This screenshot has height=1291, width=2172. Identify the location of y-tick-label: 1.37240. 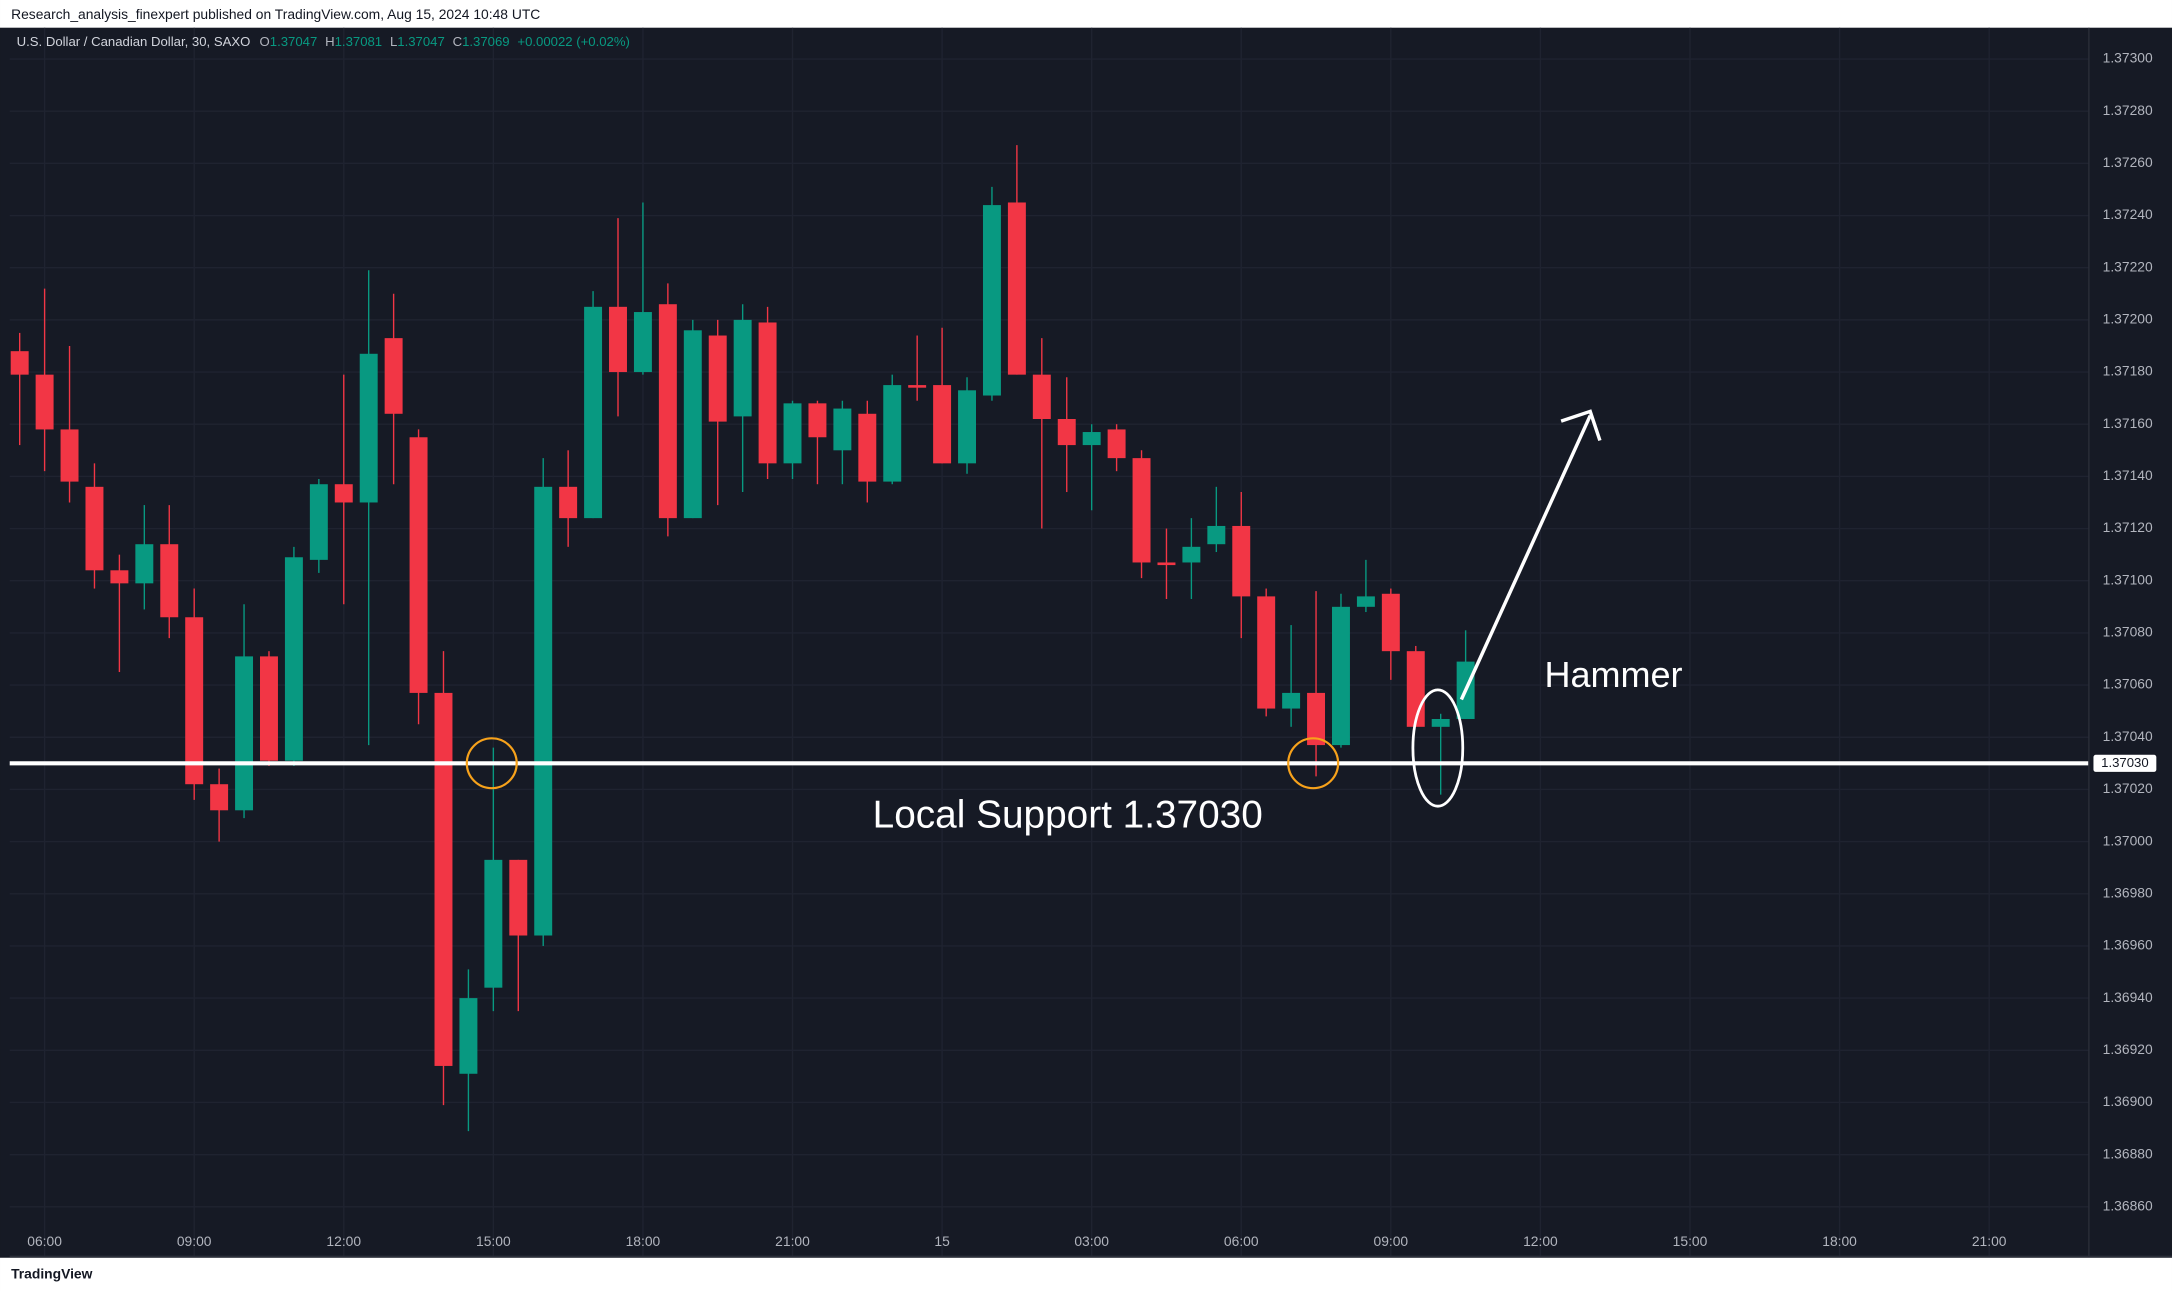
(2128, 214).